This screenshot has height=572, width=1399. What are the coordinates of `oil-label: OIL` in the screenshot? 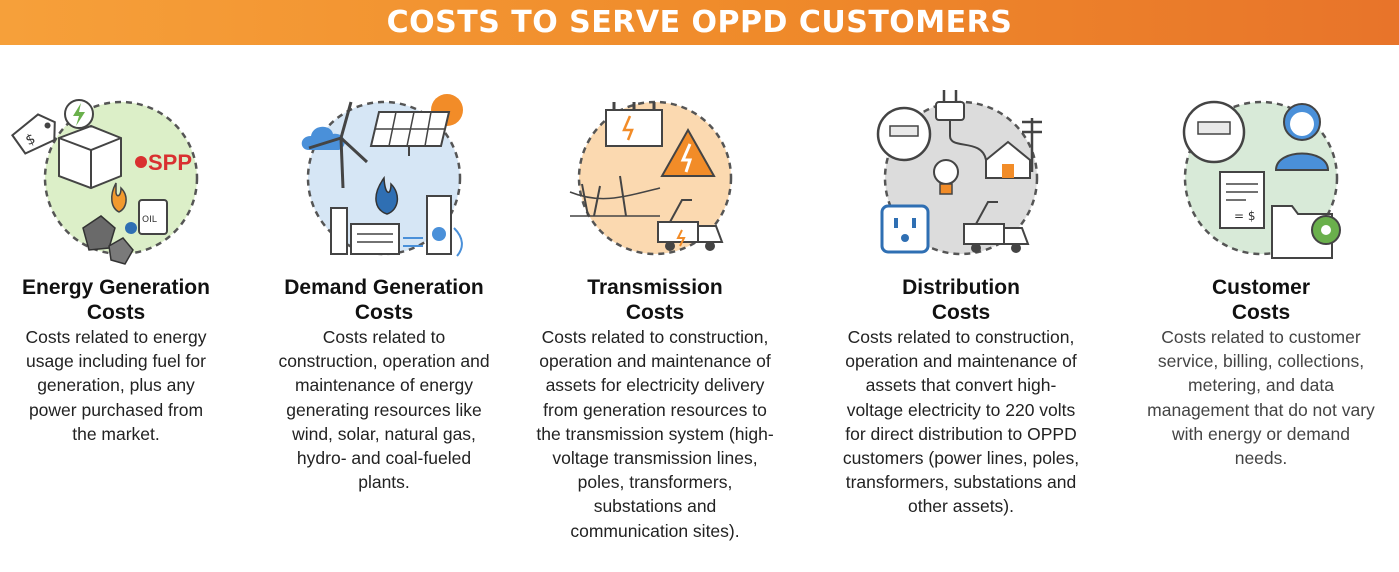 It's located at (149, 220).